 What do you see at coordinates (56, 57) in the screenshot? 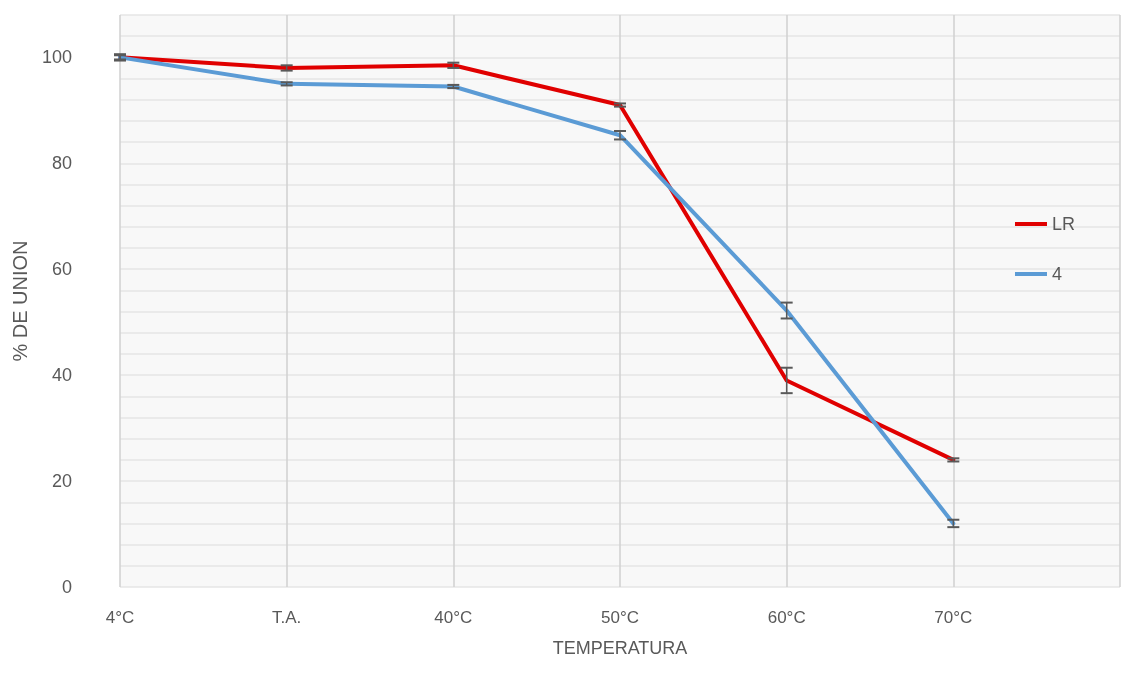
I see `y-tick-label: 100` at bounding box center [56, 57].